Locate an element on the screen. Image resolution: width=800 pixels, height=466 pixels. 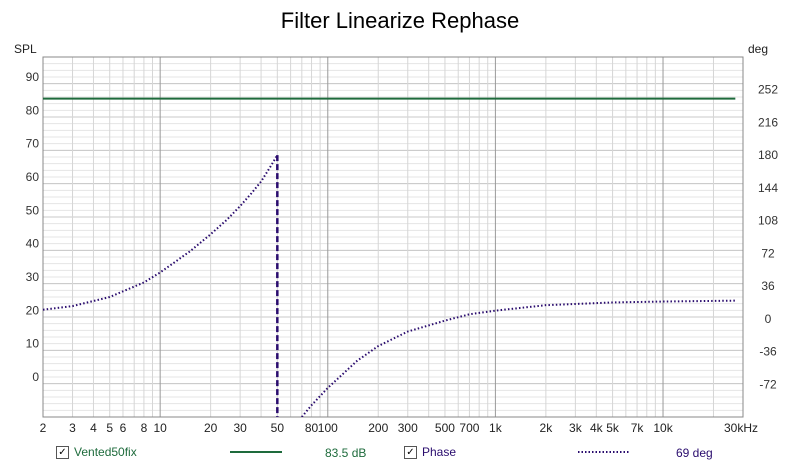
y-left-tick-label: 60 is located at coordinates (33, 177).